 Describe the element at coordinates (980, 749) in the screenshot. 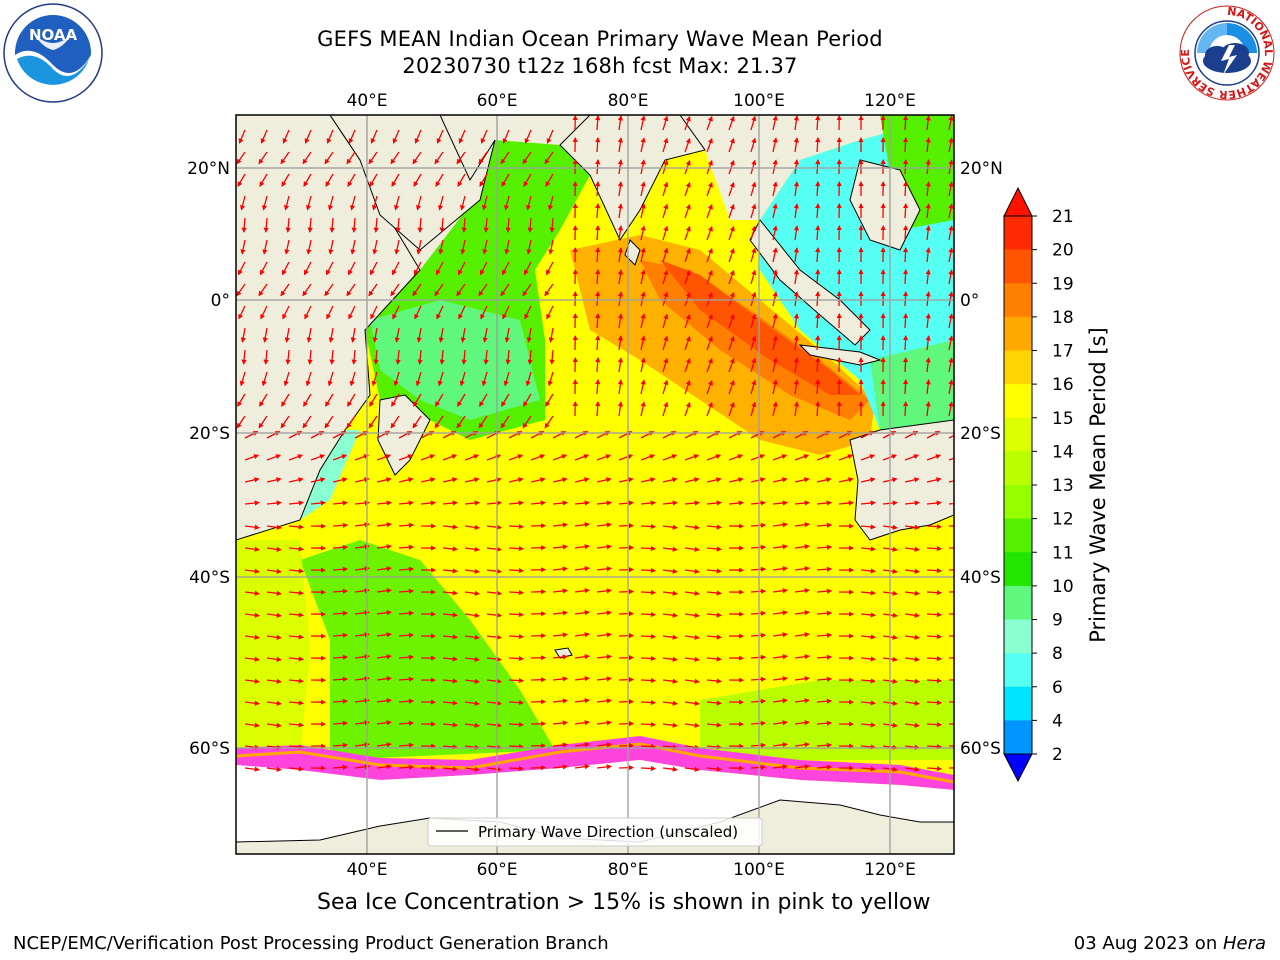

I see `lat-tick-label: 60°S` at that location.